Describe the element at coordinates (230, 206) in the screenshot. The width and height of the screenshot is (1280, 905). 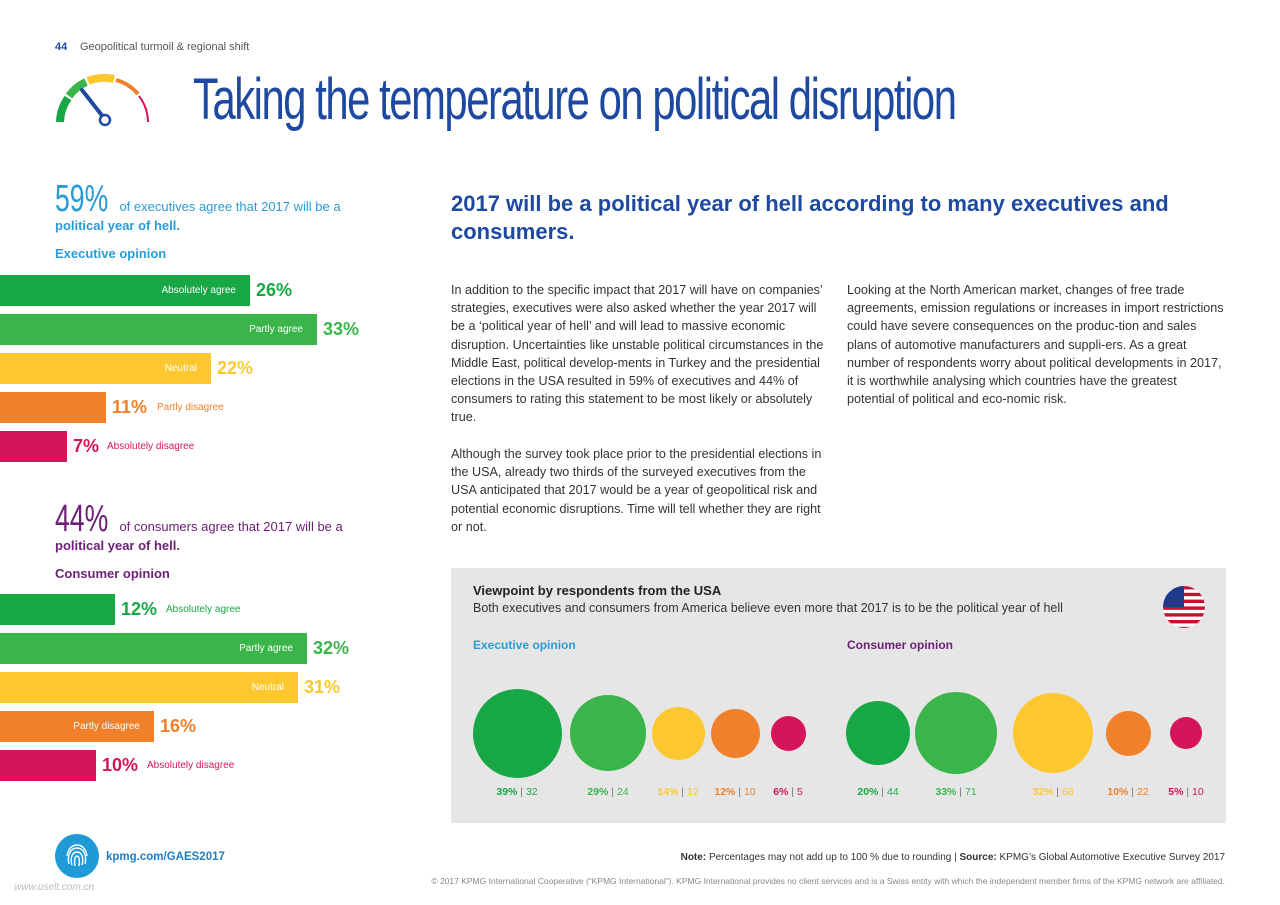
I see `executives-text: of executives agree that 2017 will be a` at that location.